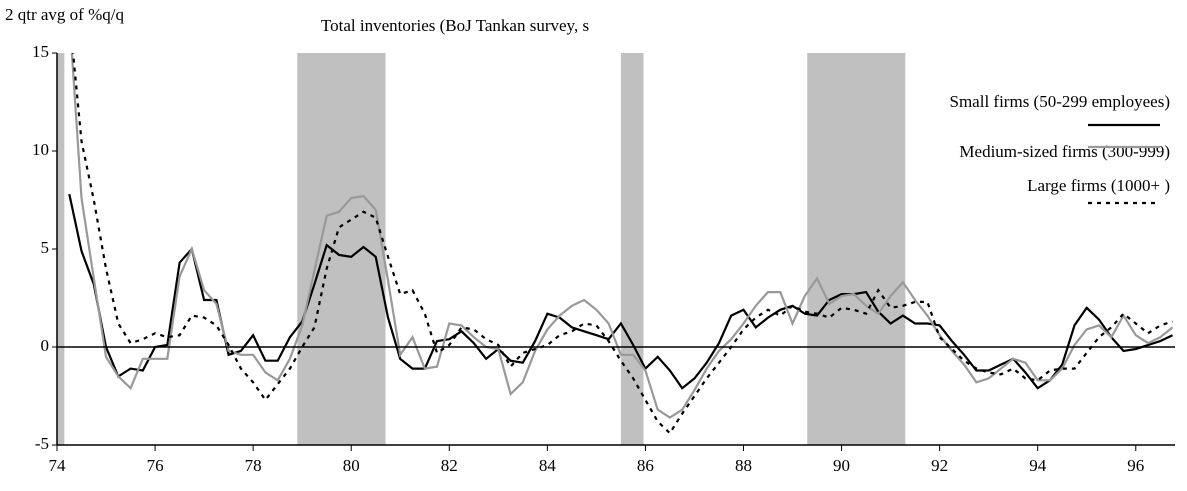 This screenshot has height=491, width=1187. What do you see at coordinates (253, 465) in the screenshot?
I see `x-tick-label: 78` at bounding box center [253, 465].